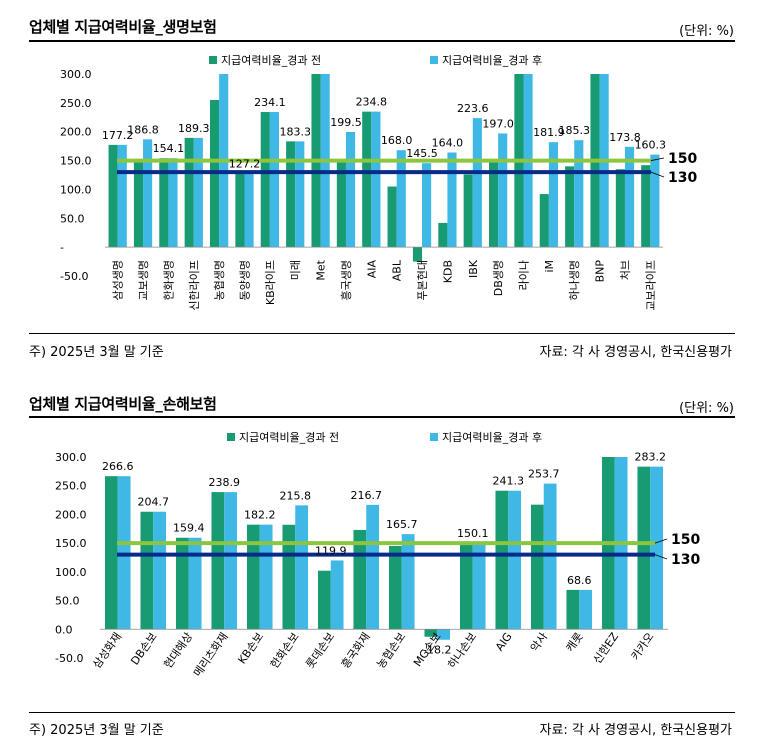 Image resolution: width=772 pixels, height=753 pixels. I want to click on category-label: 신한EZ, so click(606, 648).